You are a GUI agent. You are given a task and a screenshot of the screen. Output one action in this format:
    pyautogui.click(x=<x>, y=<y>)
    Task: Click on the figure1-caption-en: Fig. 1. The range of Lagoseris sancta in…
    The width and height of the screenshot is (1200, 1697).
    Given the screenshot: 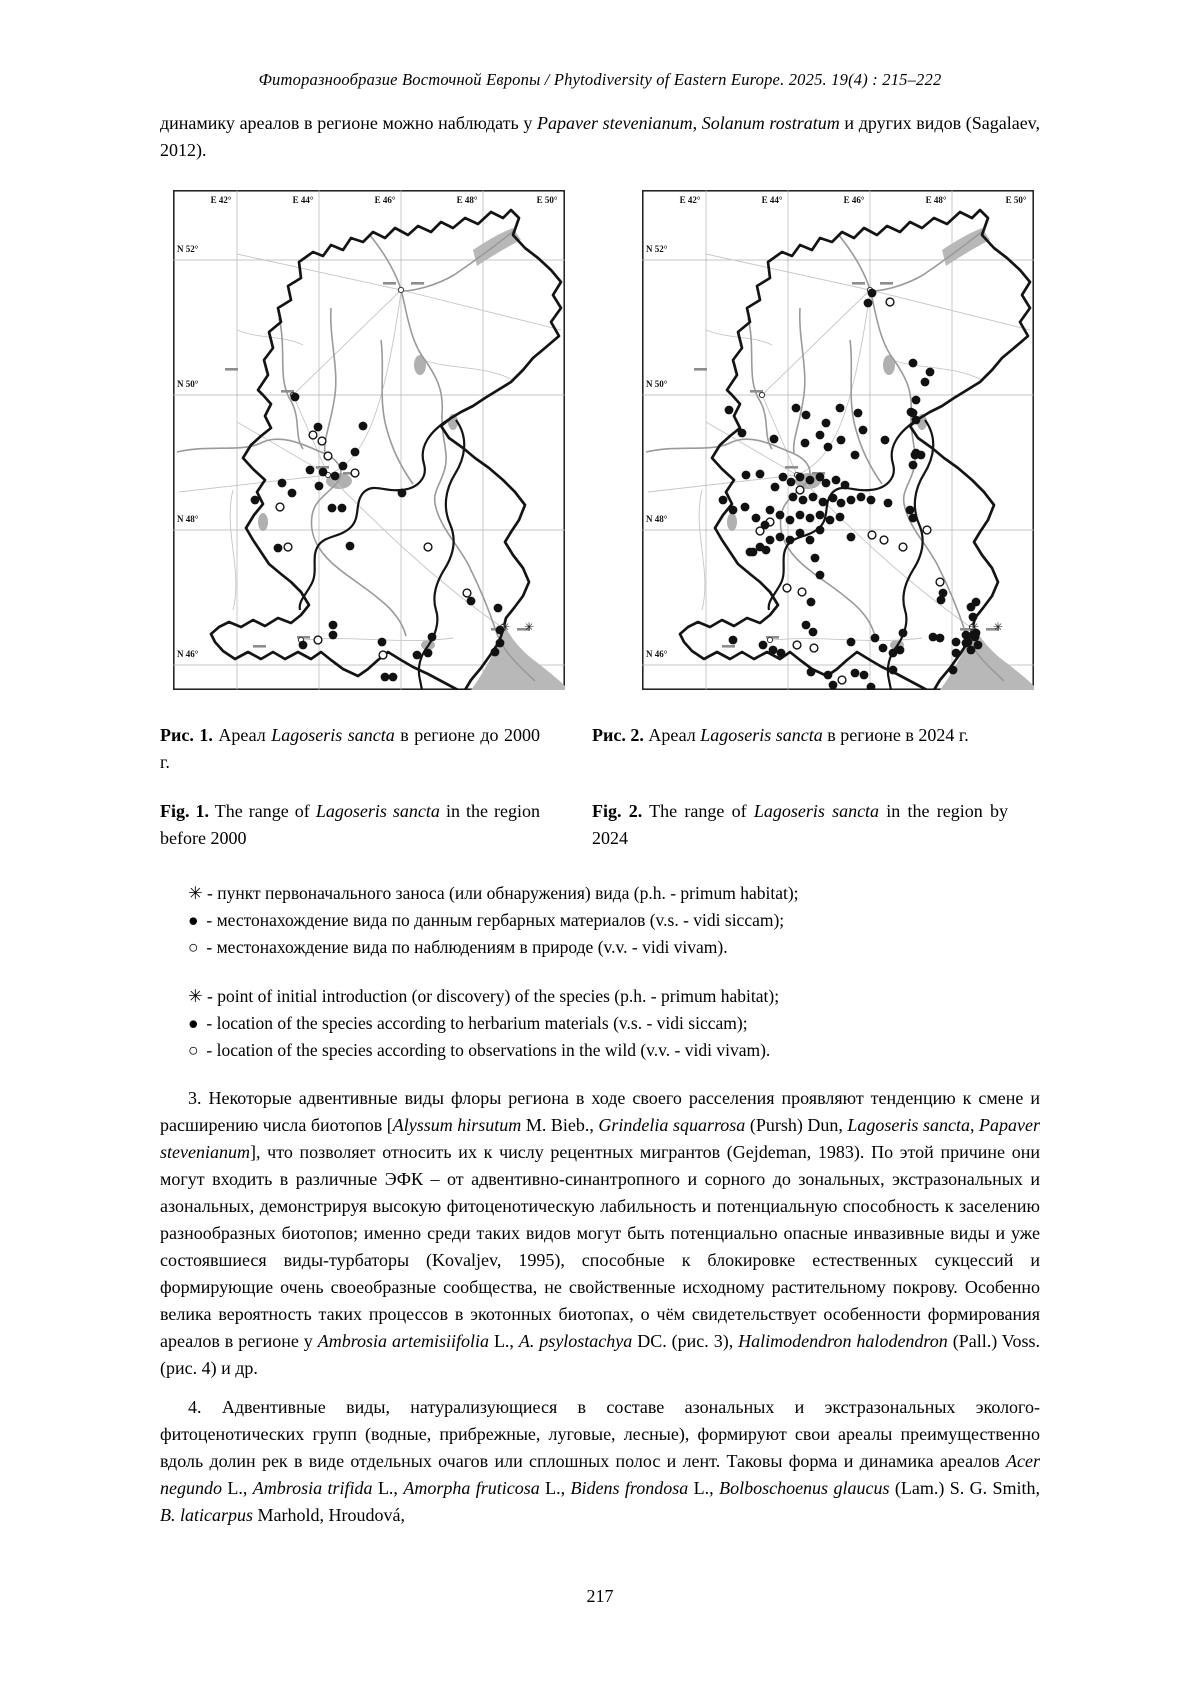 What is the action you would take?
    pyautogui.click(x=350, y=824)
    